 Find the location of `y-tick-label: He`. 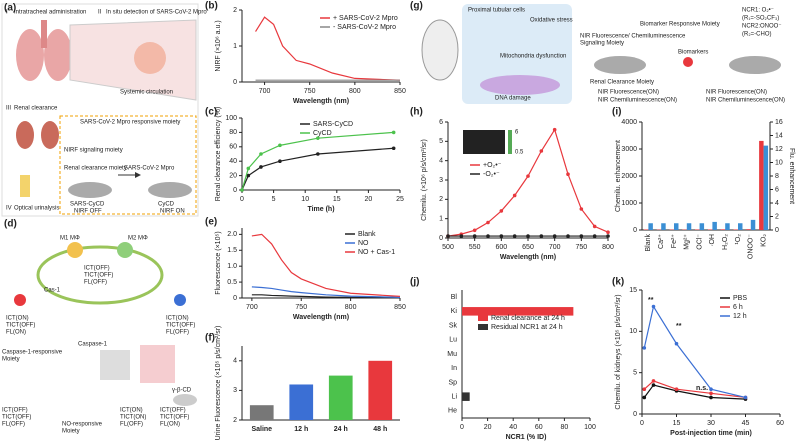

y-tick-label: He is located at coordinates (452, 411).